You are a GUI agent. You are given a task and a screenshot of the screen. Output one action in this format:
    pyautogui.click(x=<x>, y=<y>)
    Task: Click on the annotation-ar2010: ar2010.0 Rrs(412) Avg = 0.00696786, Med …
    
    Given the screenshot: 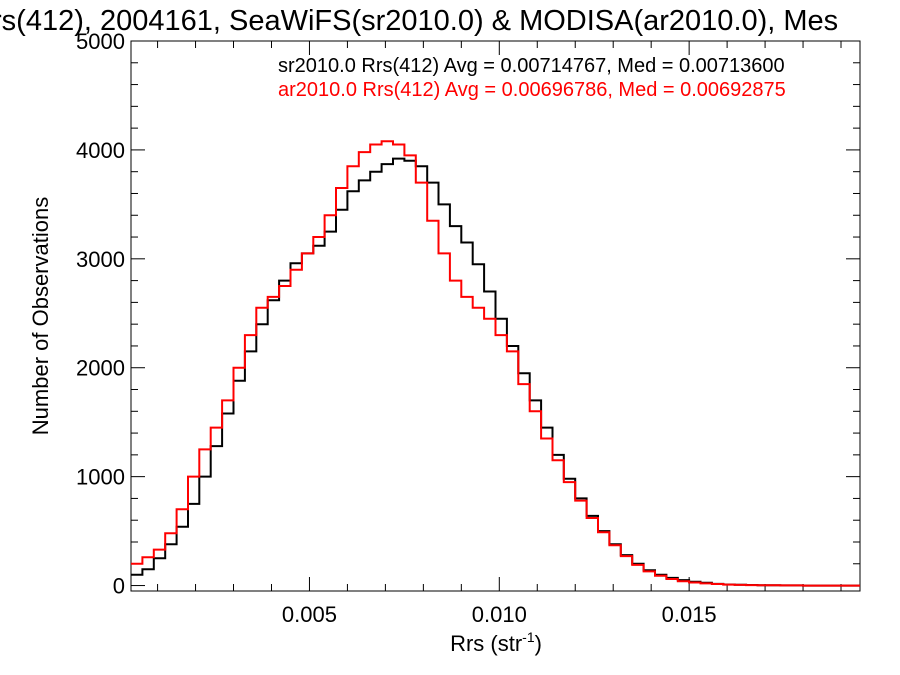 What is the action you would take?
    pyautogui.click(x=532, y=90)
    